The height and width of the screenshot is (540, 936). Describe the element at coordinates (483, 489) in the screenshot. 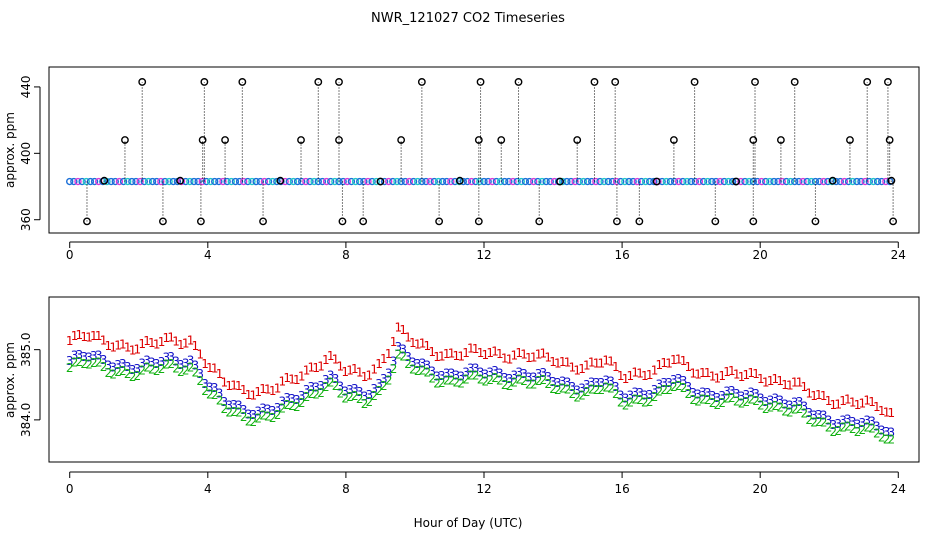

I see `x-tick-label: 12` at that location.